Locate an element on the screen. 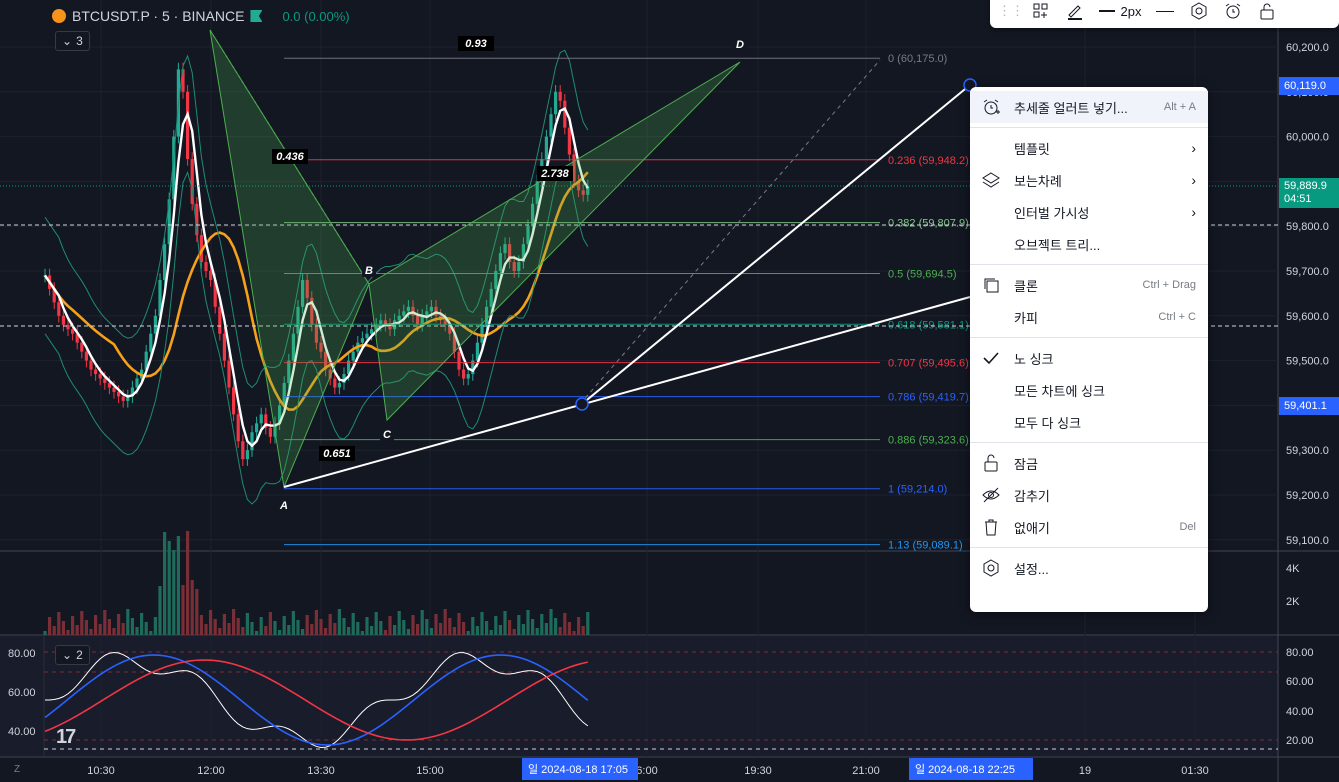 The height and width of the screenshot is (782, 1339). settings-icon is located at coordinates (1199, 13).